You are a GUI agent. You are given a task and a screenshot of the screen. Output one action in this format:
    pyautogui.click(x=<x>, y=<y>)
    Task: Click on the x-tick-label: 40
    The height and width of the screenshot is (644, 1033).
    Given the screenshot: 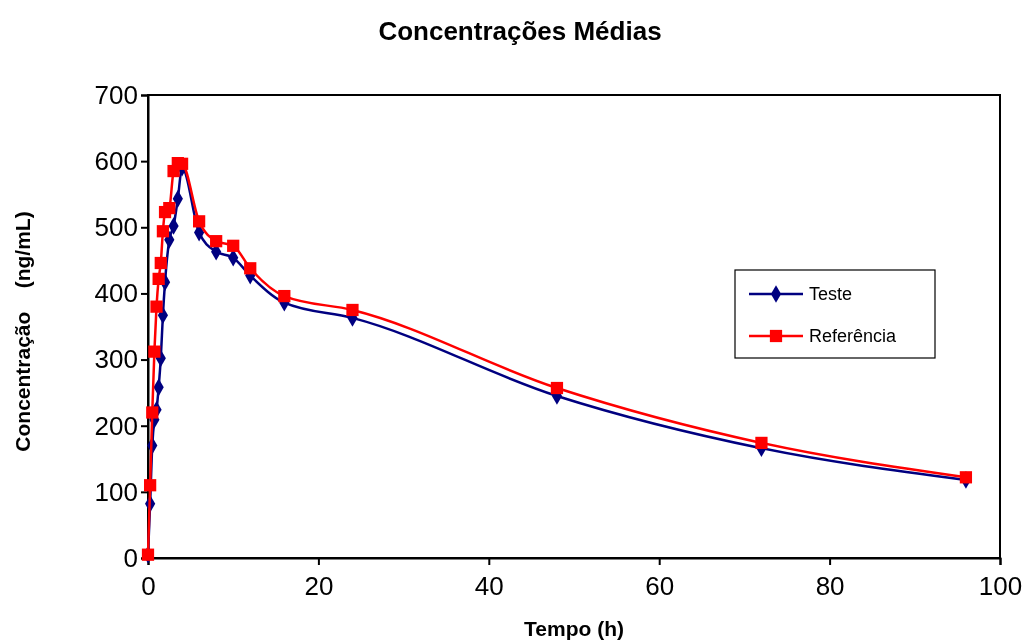 What is the action you would take?
    pyautogui.click(x=489, y=586)
    